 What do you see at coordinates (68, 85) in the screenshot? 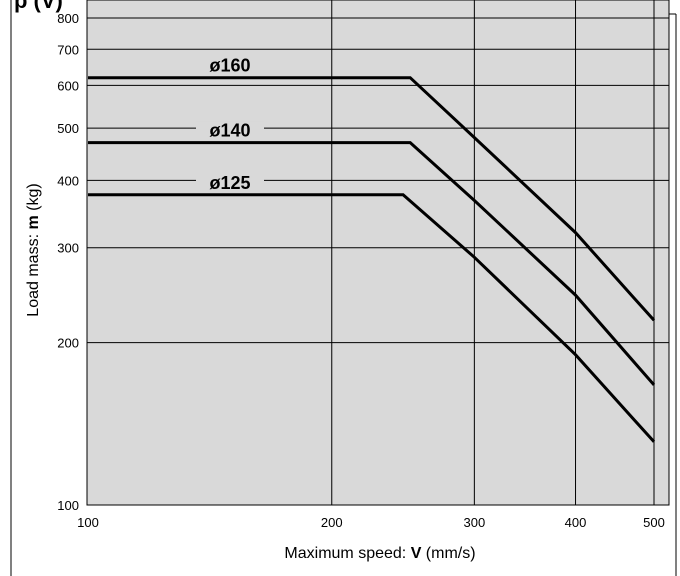
I see `y-tick-label: 600` at bounding box center [68, 85].